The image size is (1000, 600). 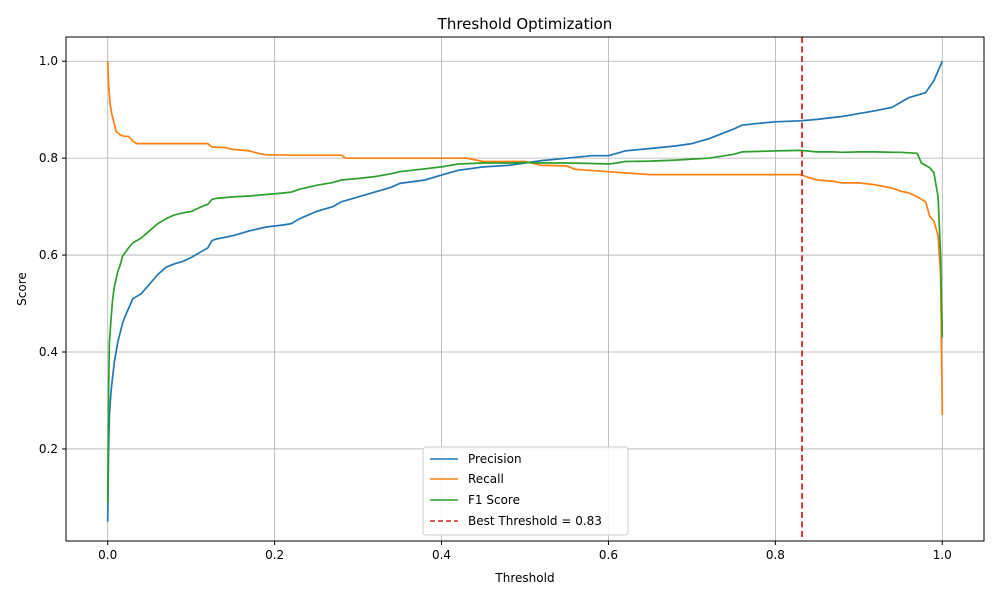 I want to click on x-axis-label: Threshold, so click(x=524, y=578).